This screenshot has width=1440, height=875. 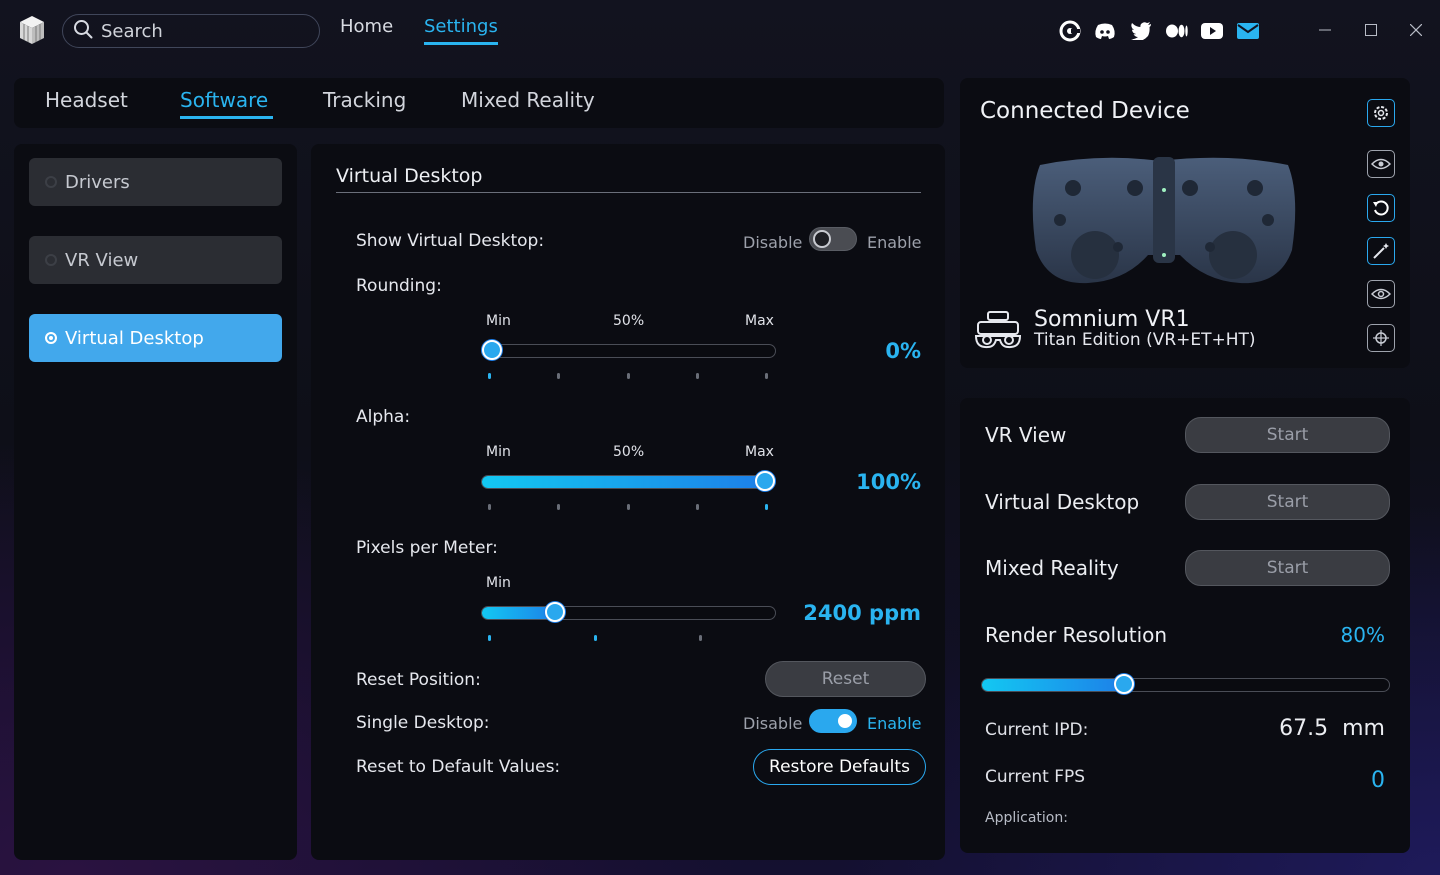 I want to click on sidebar-item-label: Drivers, so click(x=97, y=182).